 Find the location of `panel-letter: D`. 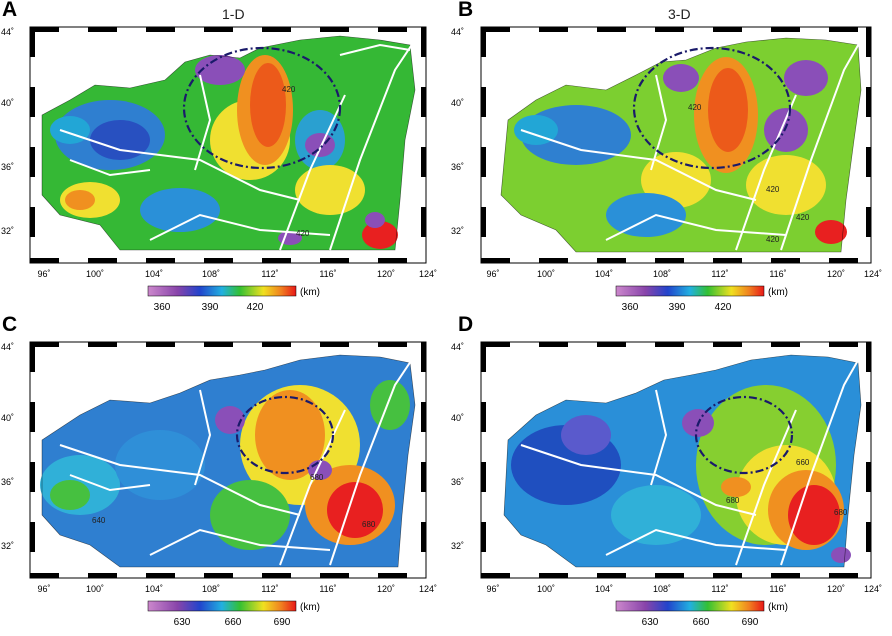

panel-letter: D is located at coordinates (466, 324).